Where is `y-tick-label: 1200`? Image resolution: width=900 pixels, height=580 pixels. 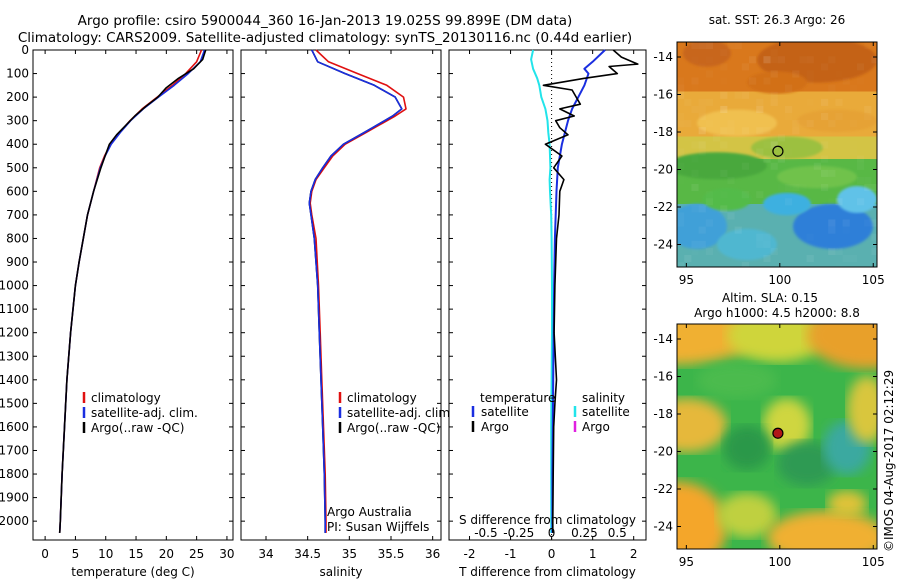
y-tick-label: 1200 is located at coordinates (14, 333).